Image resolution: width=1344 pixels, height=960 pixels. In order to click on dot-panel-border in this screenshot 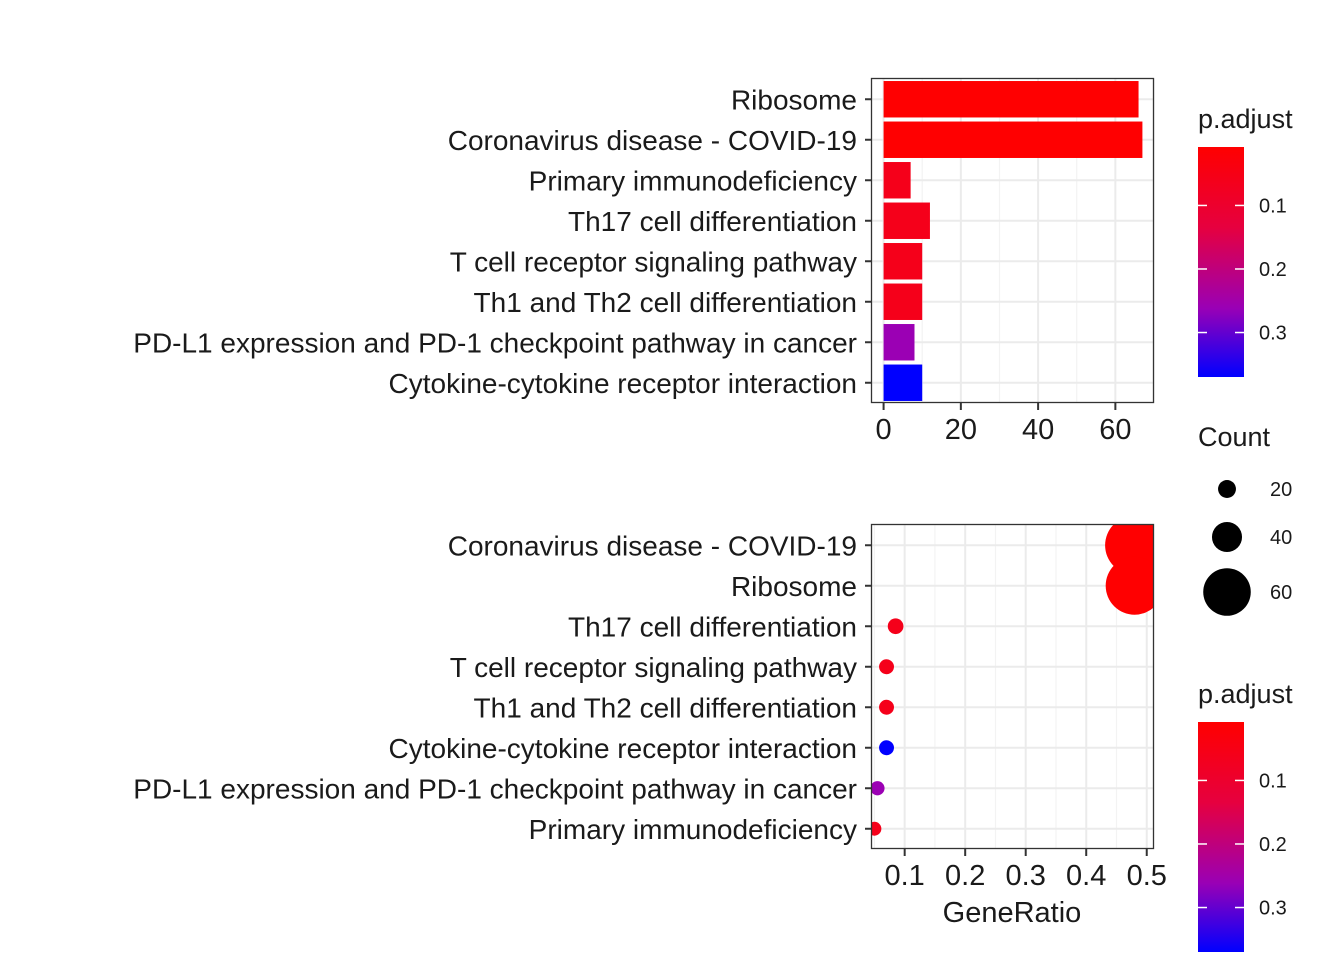, I will do `click(1012, 686)`.